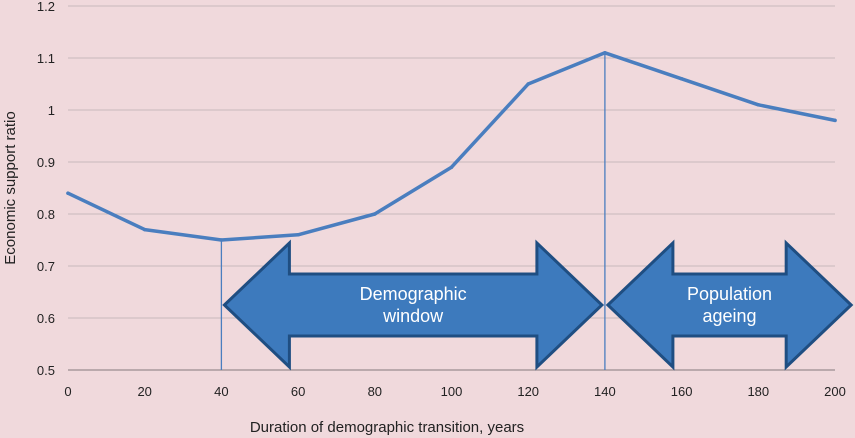  What do you see at coordinates (46, 58) in the screenshot?
I see `y-tick-label: 1.1` at bounding box center [46, 58].